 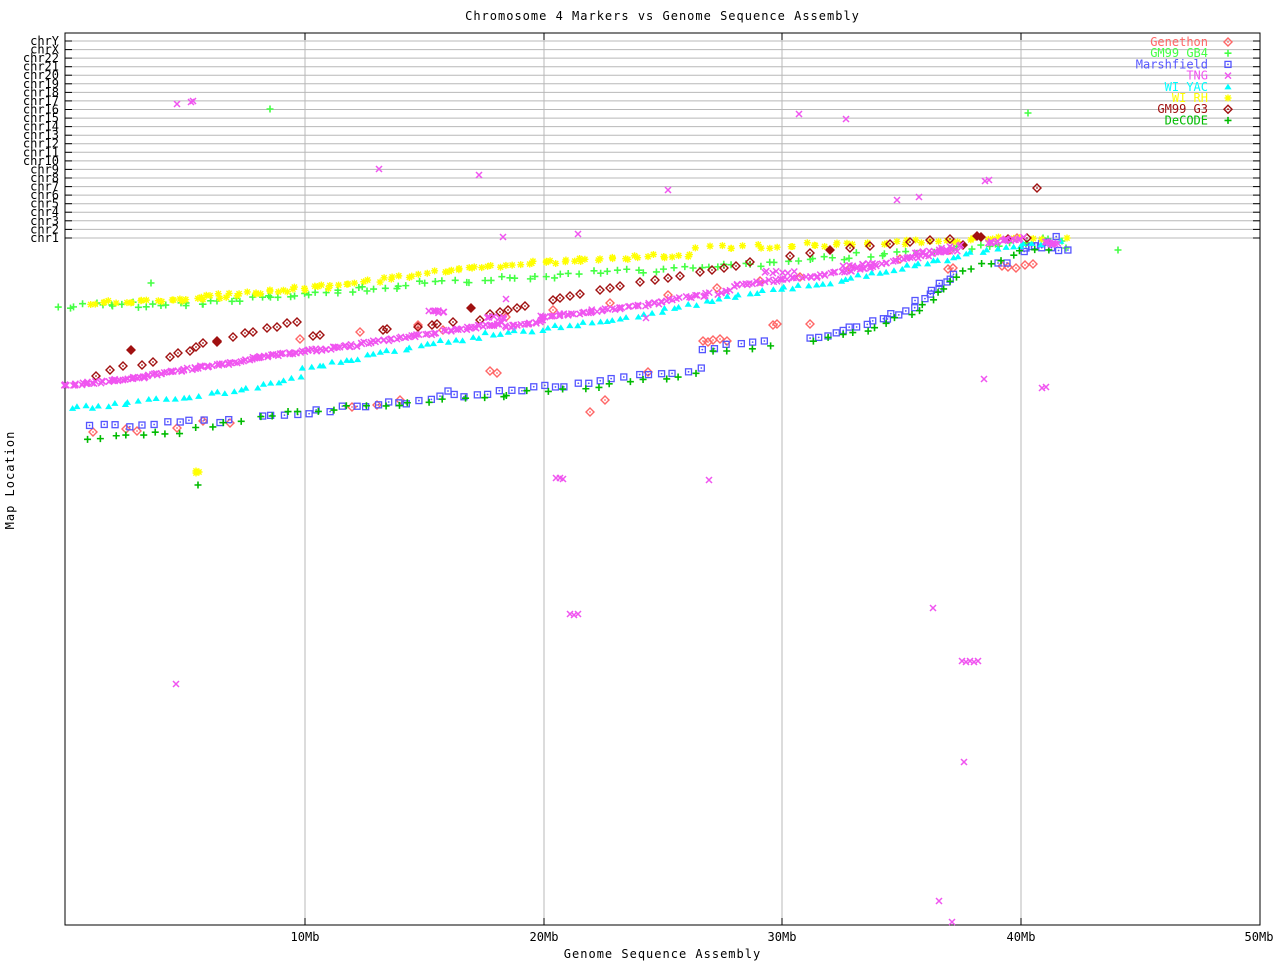 What do you see at coordinates (45, 50) in the screenshot?
I see `chr-label-chrX: chrX` at bounding box center [45, 50].